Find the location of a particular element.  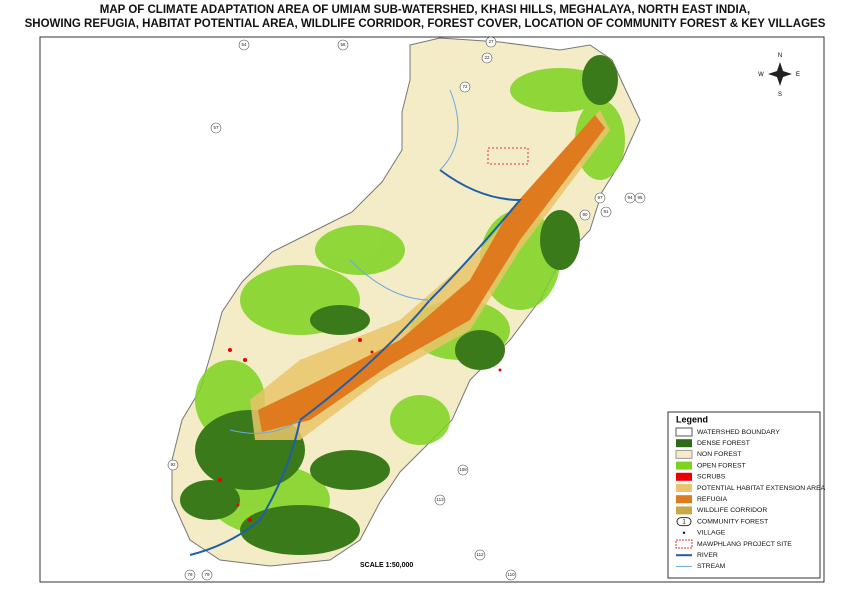

community-forest-label: 110 is located at coordinates (511, 574).